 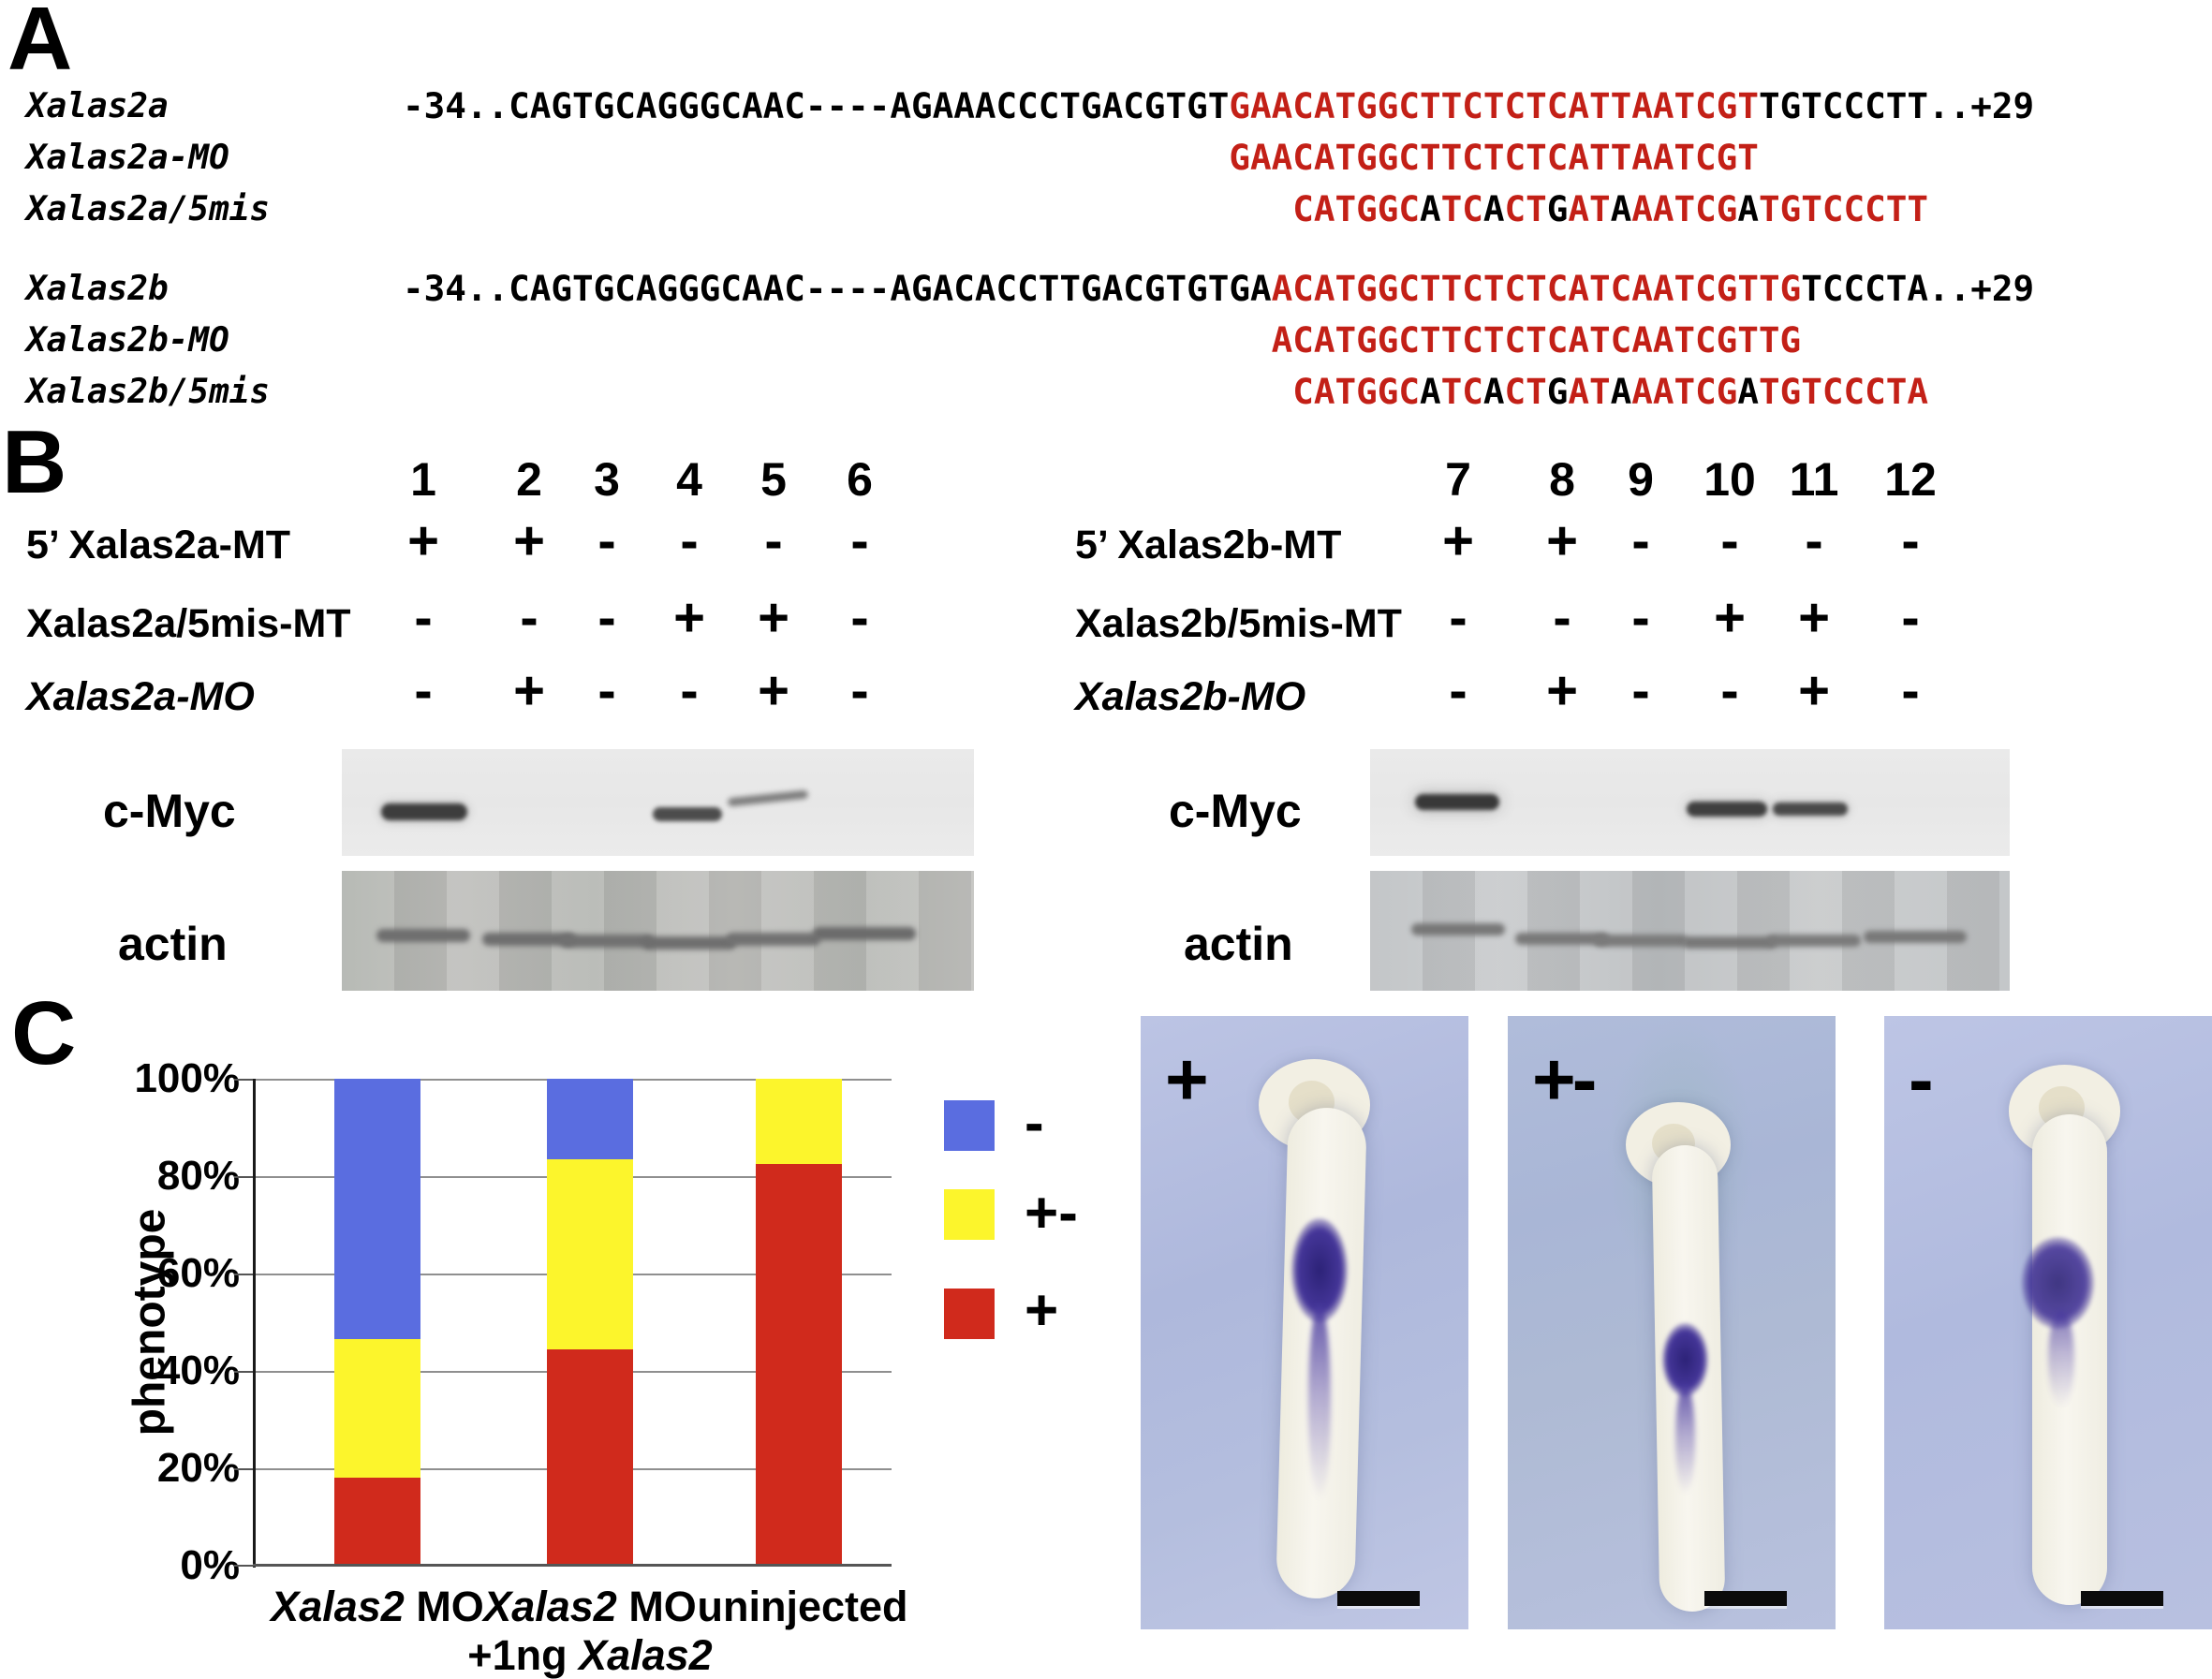 What do you see at coordinates (189, 623) in the screenshot?
I see `condition-label: Xalas2a/5mis-MT` at bounding box center [189, 623].